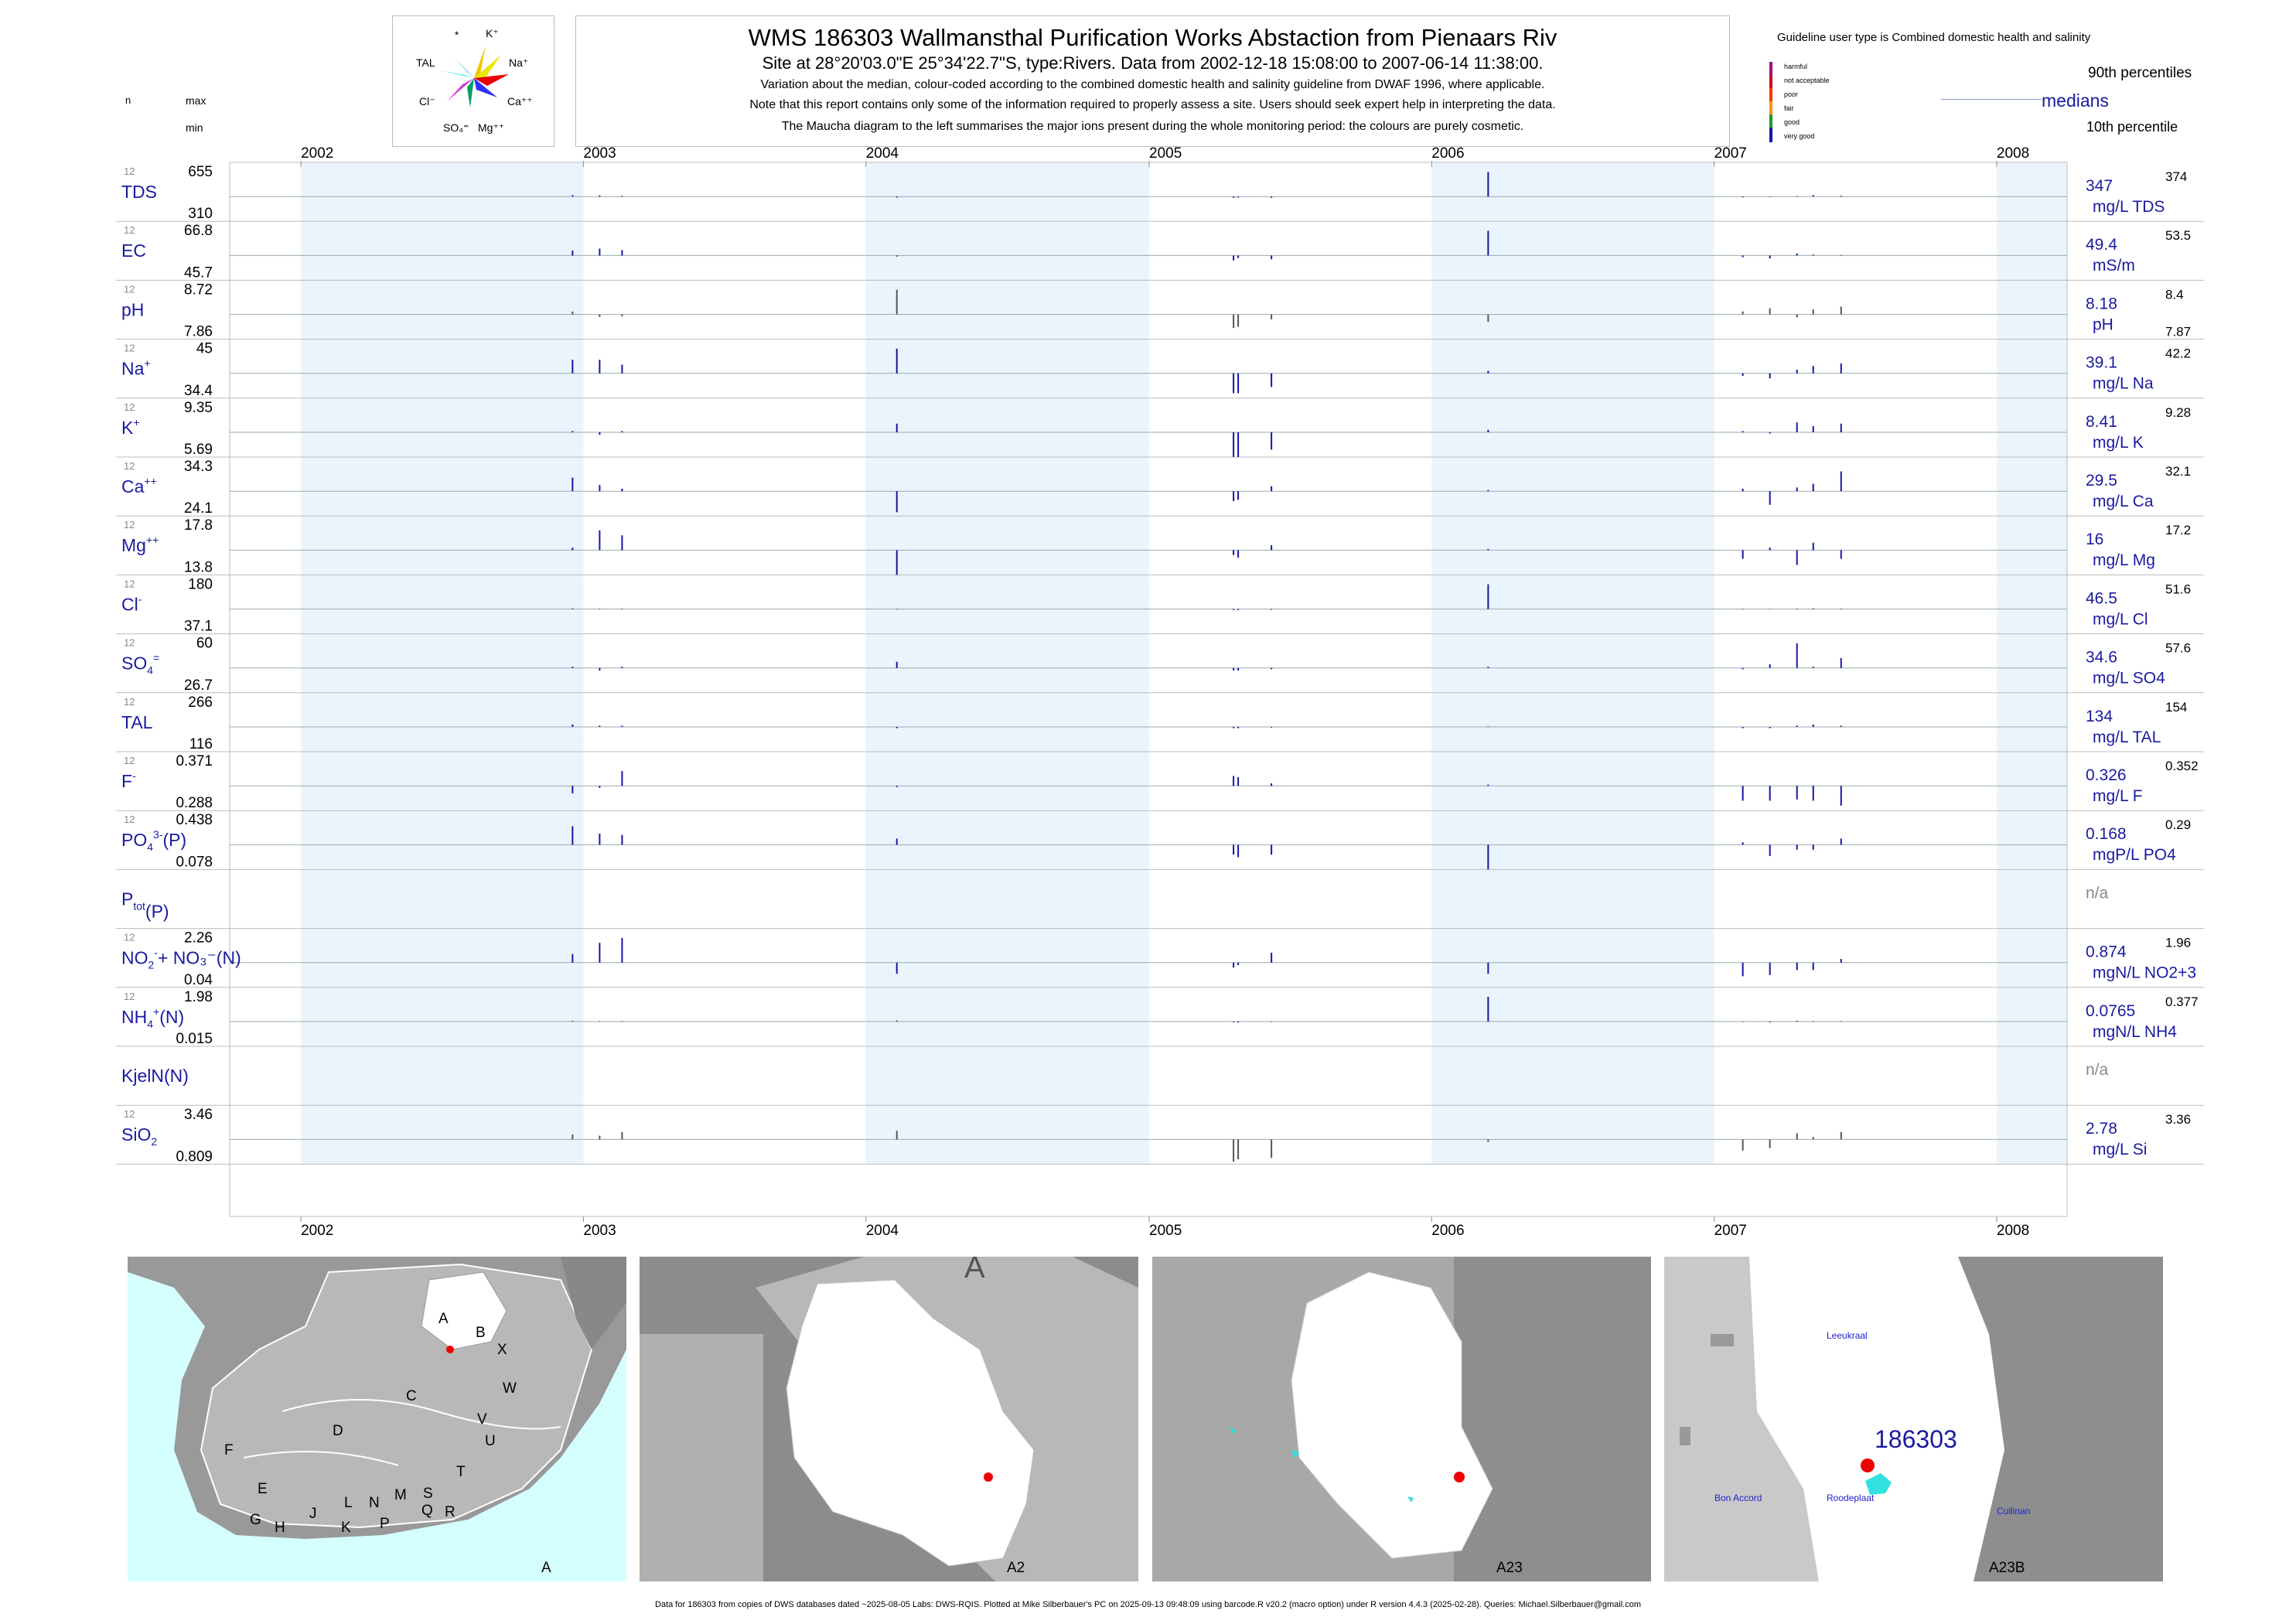 This screenshot has height=1624, width=2296. What do you see at coordinates (2101, 422) in the screenshot?
I see `row-median: 8.41` at bounding box center [2101, 422].